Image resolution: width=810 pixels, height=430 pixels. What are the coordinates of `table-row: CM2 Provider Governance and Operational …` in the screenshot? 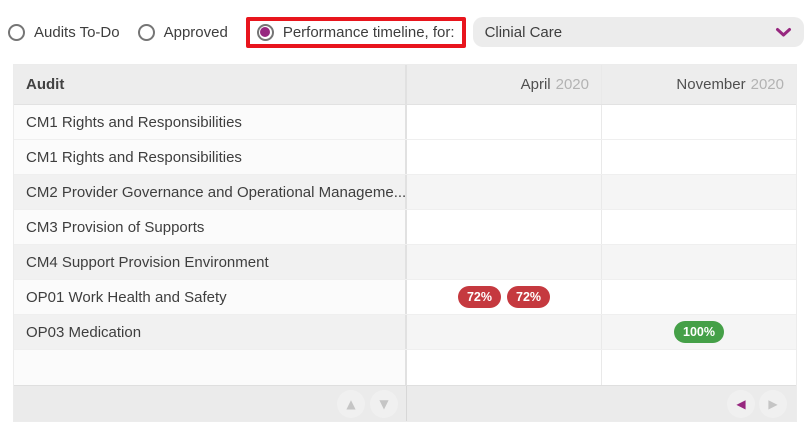 It's located at (405, 192).